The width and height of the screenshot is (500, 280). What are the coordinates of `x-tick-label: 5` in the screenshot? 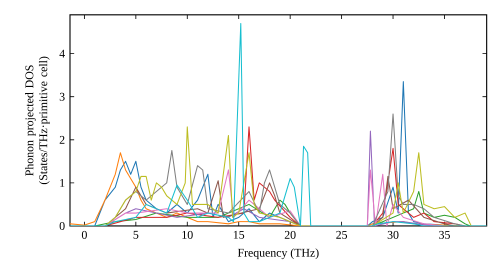 It's located at (136, 234).